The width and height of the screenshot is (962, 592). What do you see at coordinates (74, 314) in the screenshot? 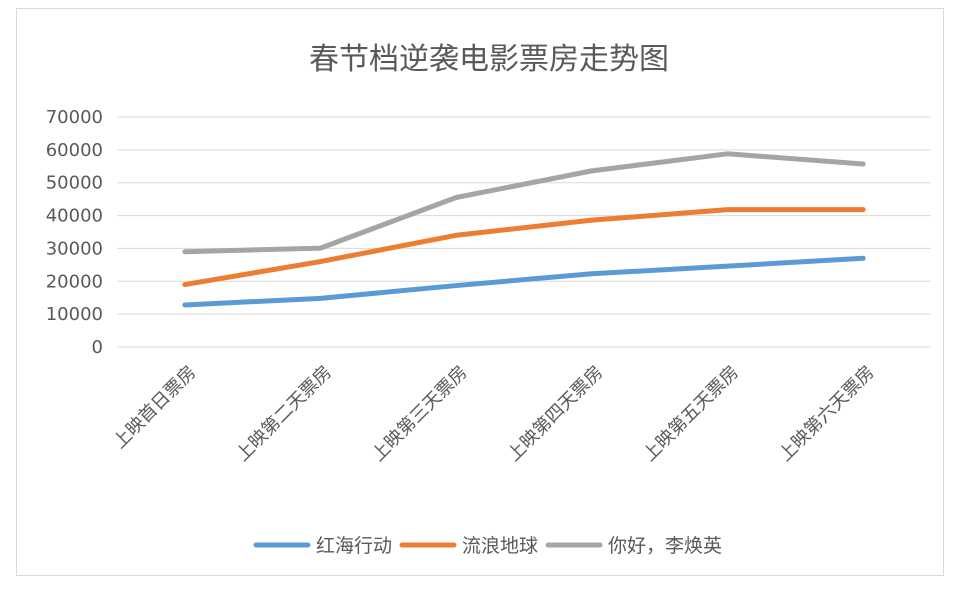
I see `y-tick-label: 10000` at bounding box center [74, 314].